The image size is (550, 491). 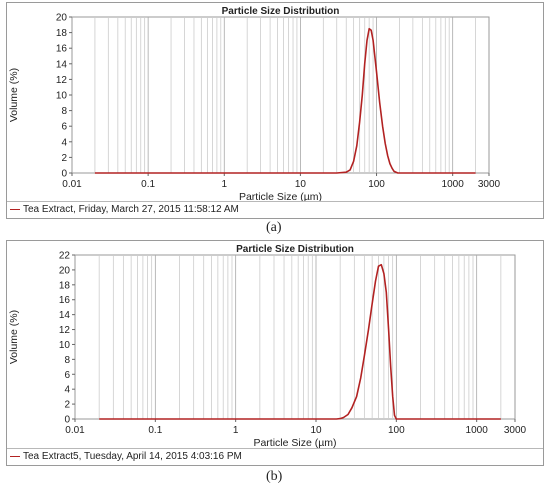 What do you see at coordinates (515, 430) in the screenshot?
I see `x-tick-label-b: 3000` at bounding box center [515, 430].